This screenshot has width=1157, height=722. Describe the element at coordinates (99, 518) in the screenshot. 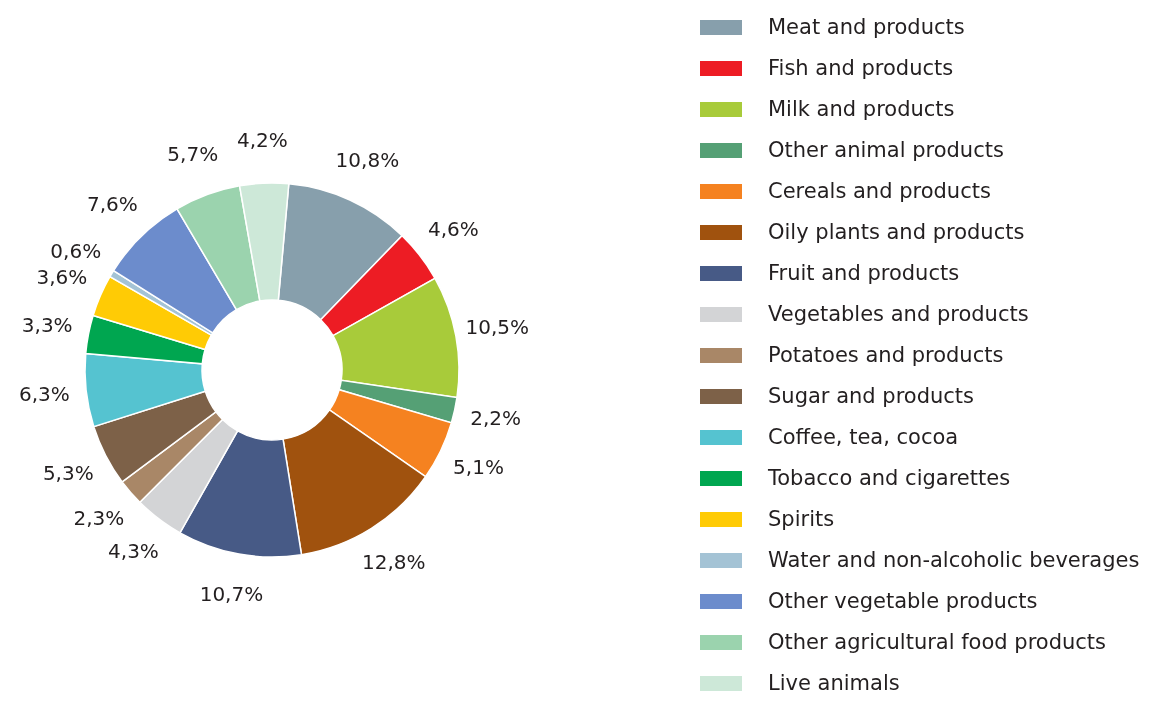

I see `data-label: 2,3%` at that location.